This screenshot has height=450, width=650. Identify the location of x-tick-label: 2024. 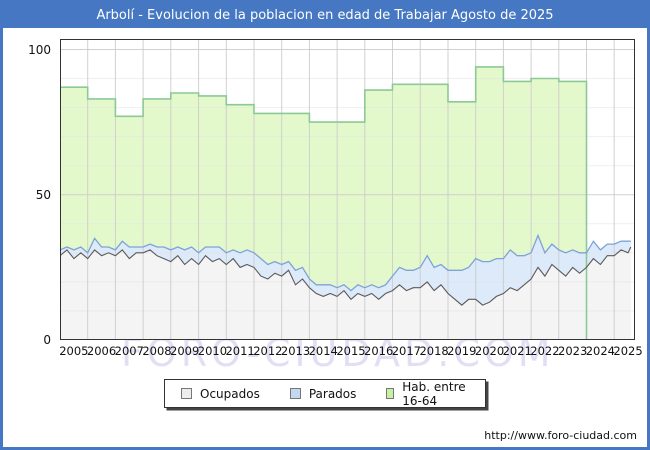
(600, 351).